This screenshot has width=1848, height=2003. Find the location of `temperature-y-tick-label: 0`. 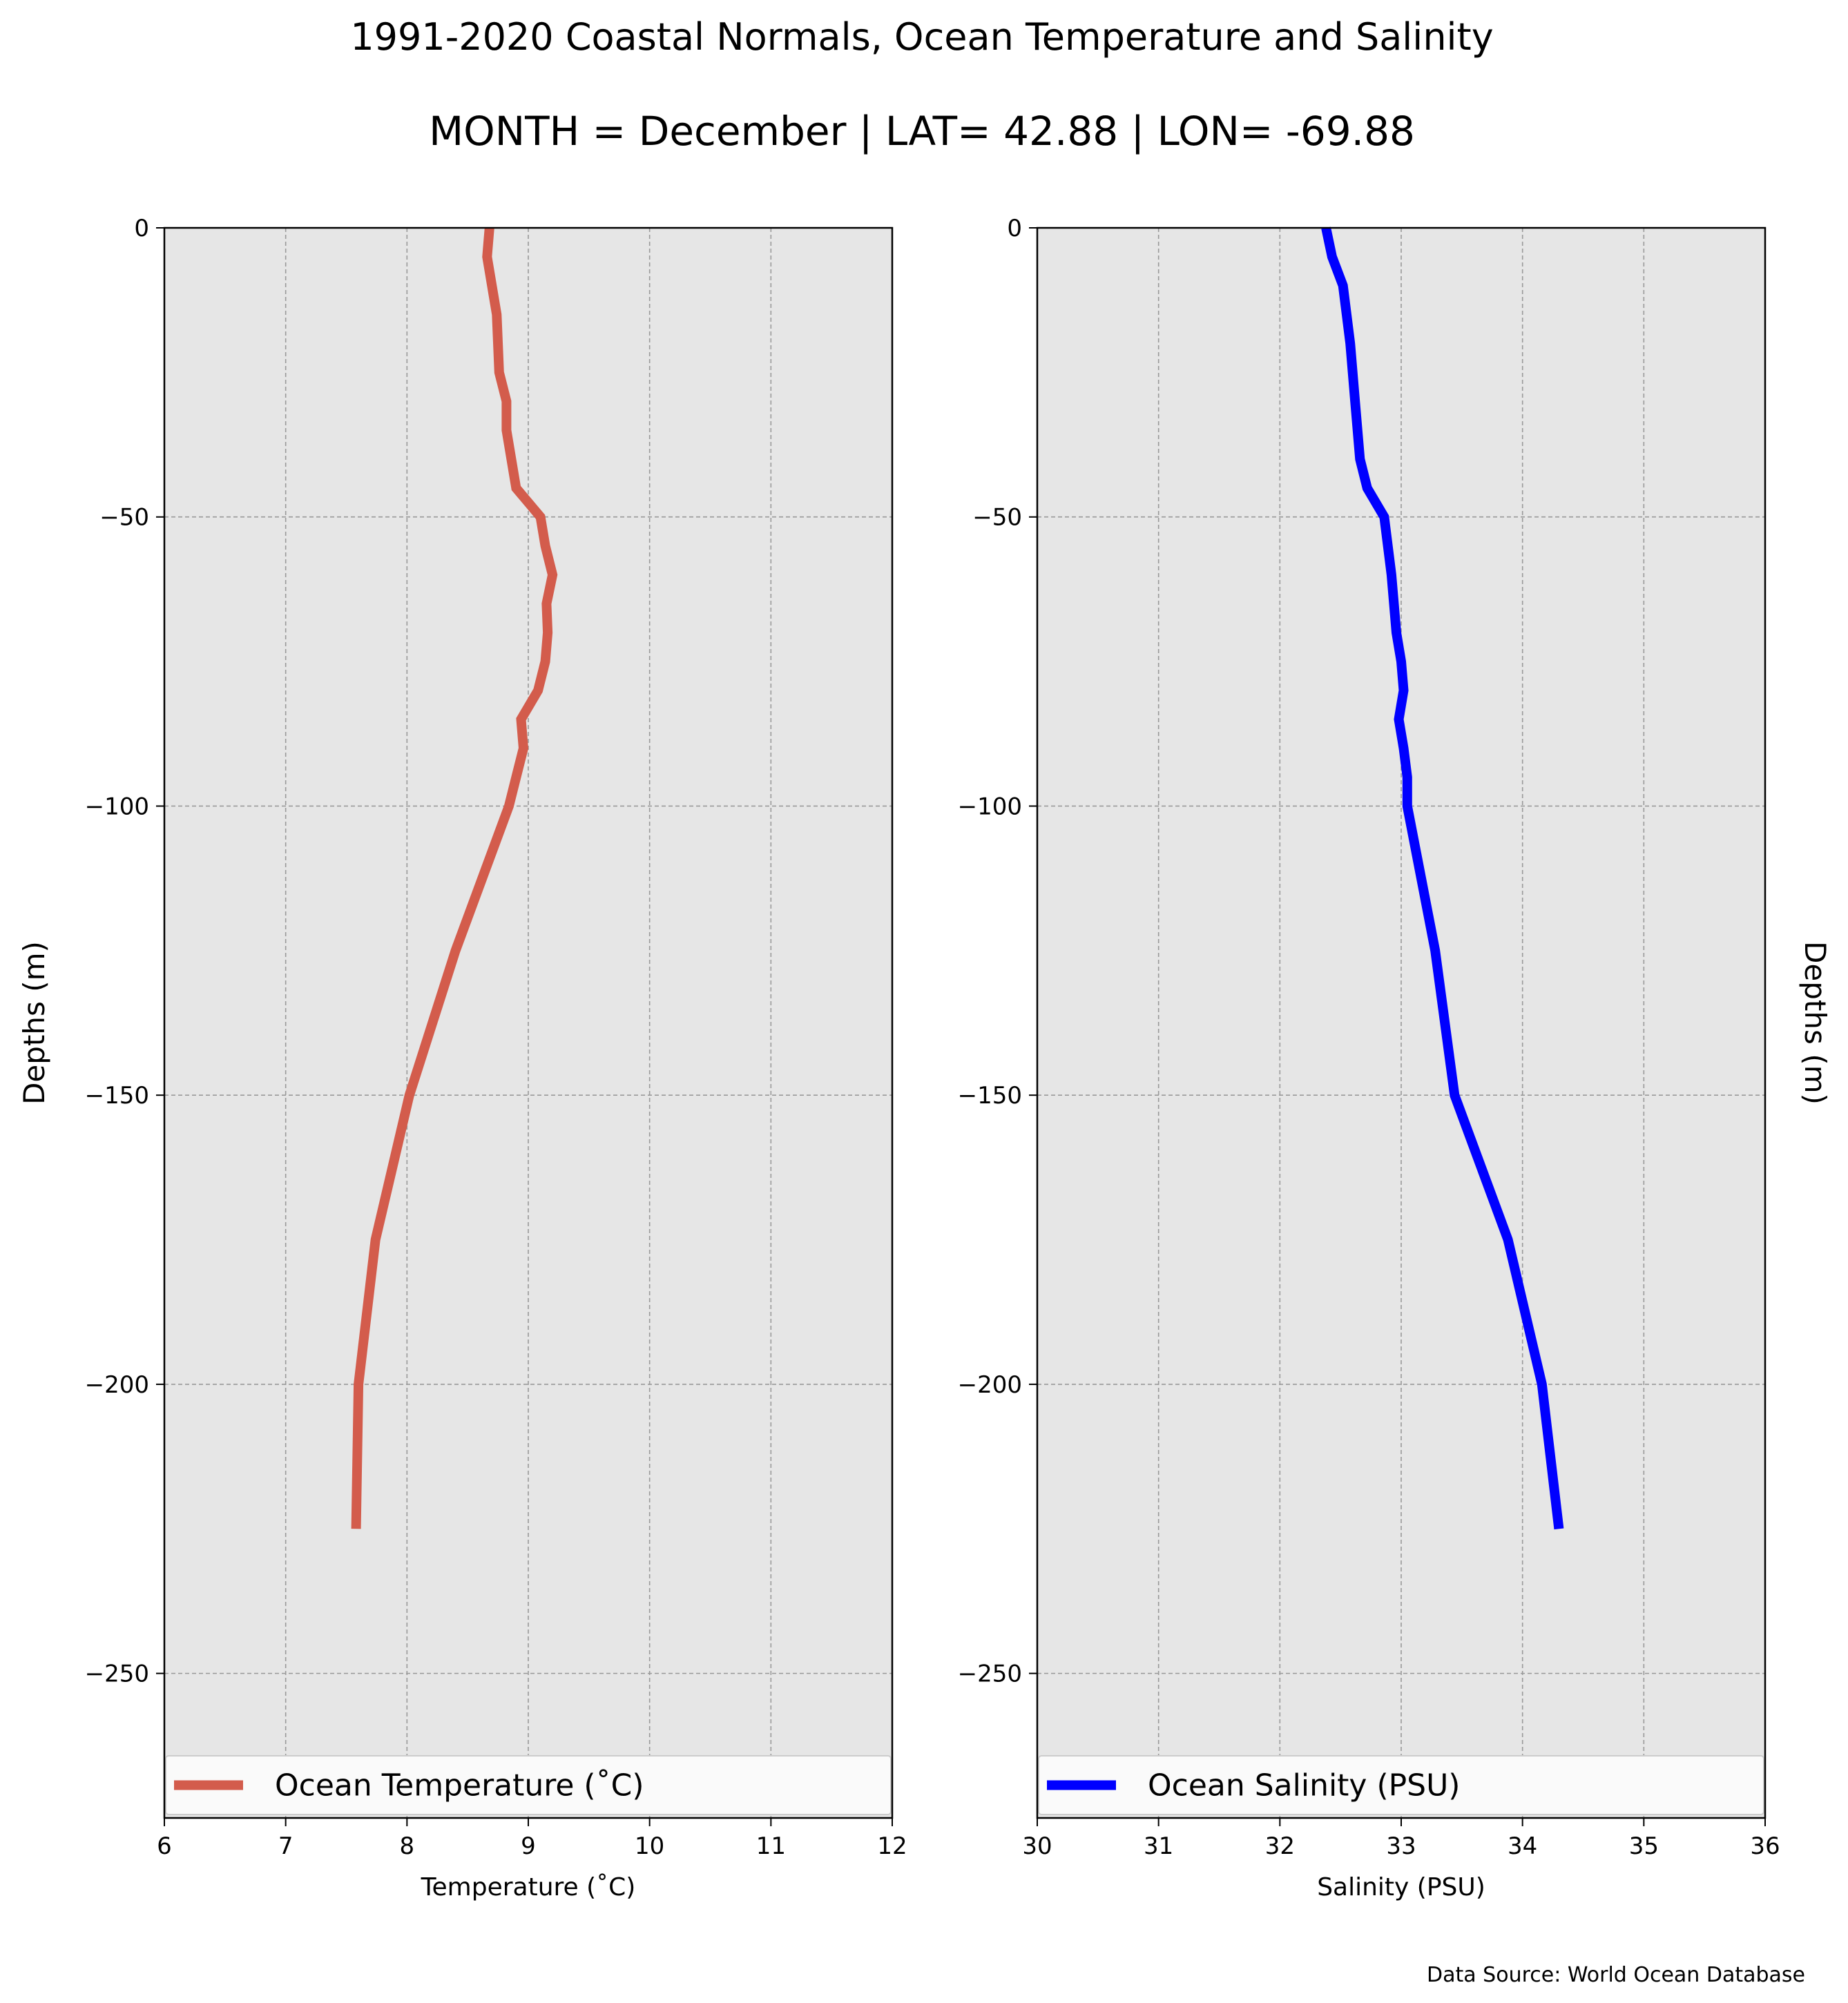

temperature-y-tick-label: 0 is located at coordinates (141, 229).